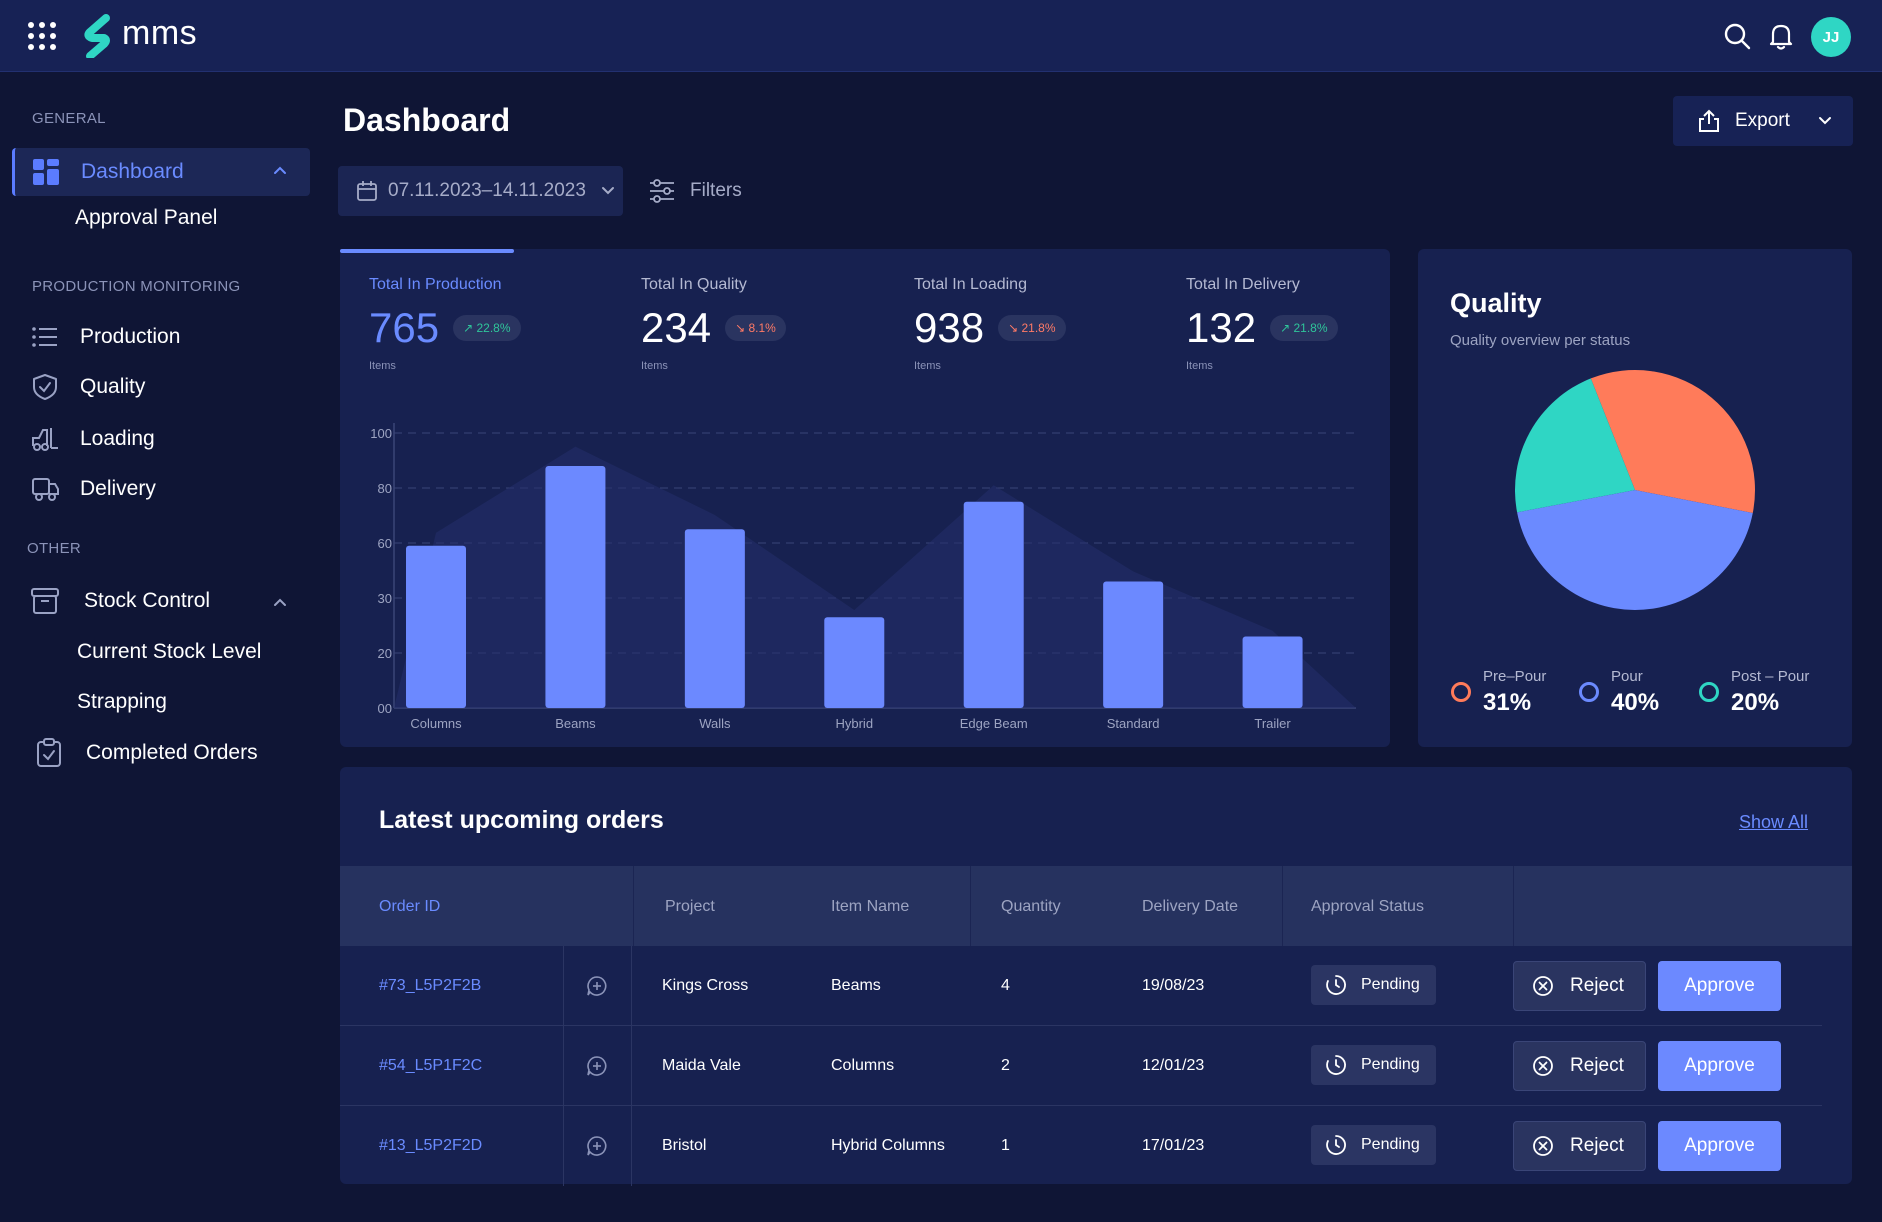 This screenshot has height=1222, width=1882. What do you see at coordinates (690, 906) in the screenshot?
I see `column-header-project: Project` at bounding box center [690, 906].